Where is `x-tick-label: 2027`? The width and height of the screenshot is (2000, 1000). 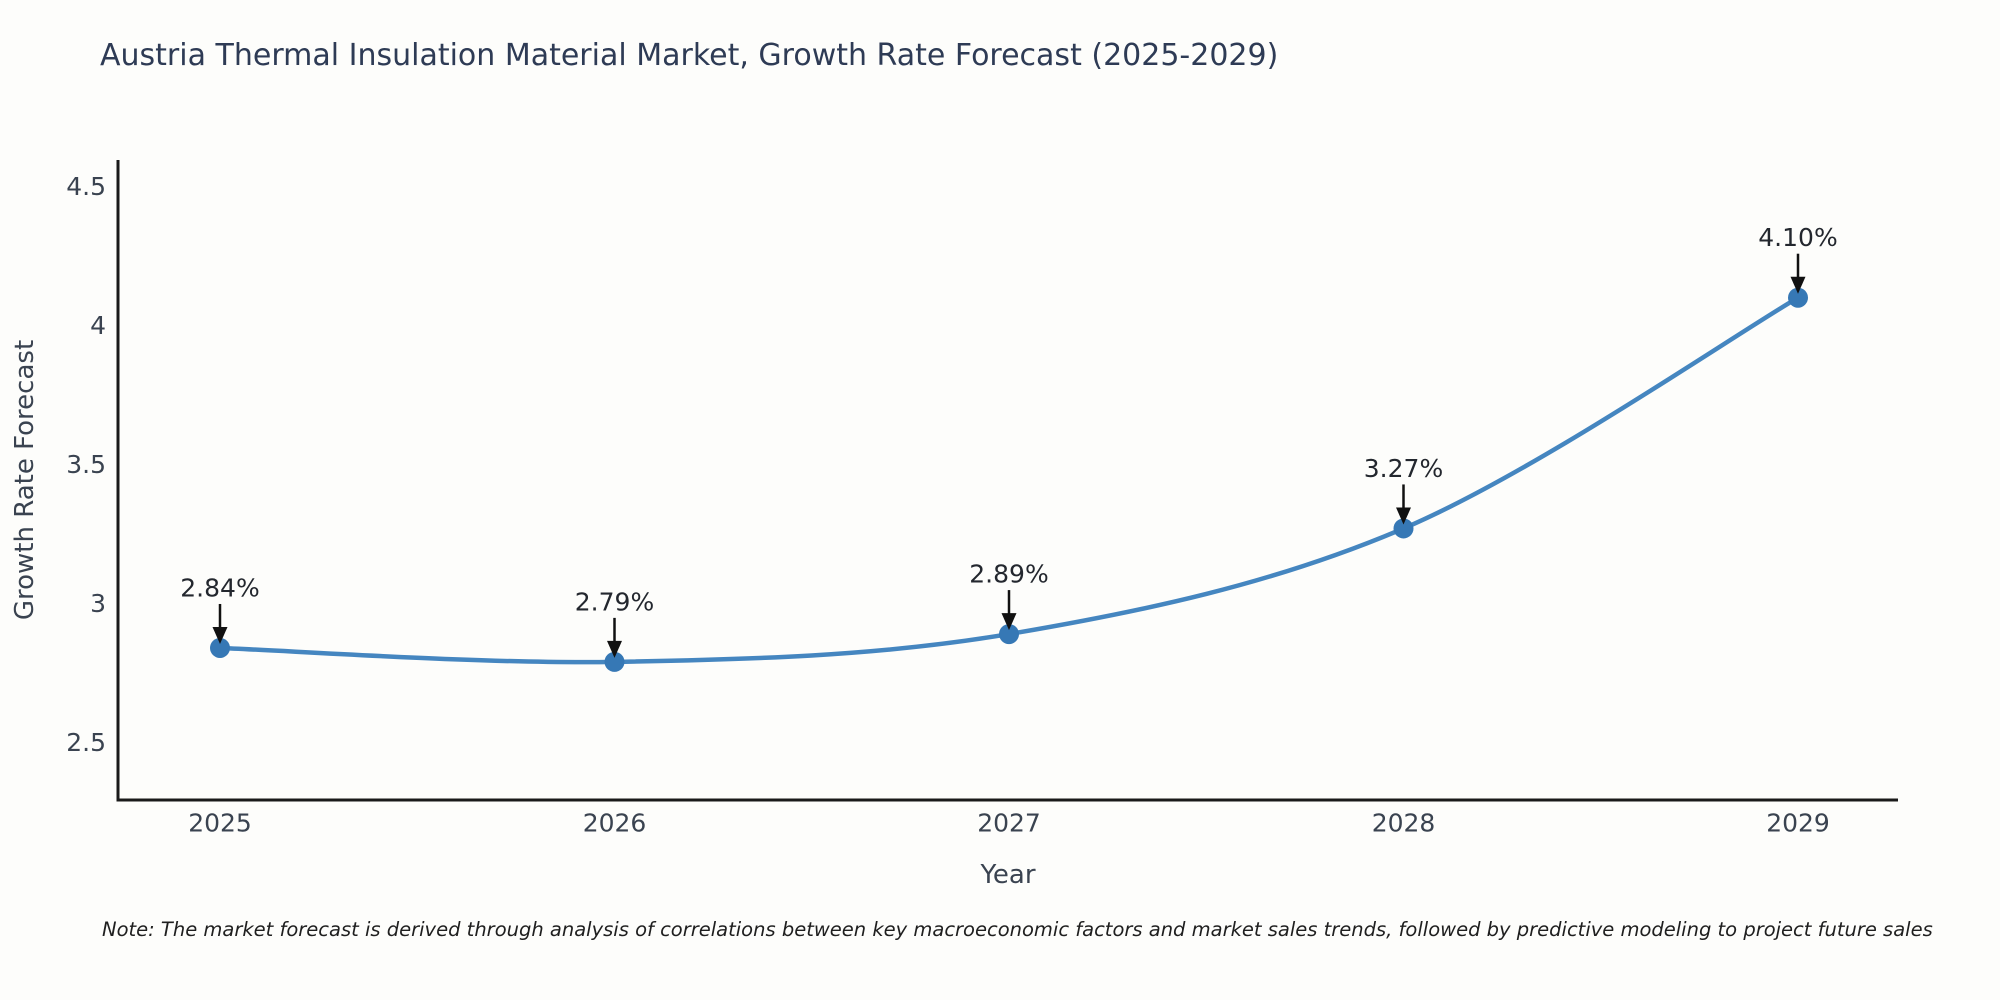
x-tick-label: 2027 is located at coordinates (1009, 823).